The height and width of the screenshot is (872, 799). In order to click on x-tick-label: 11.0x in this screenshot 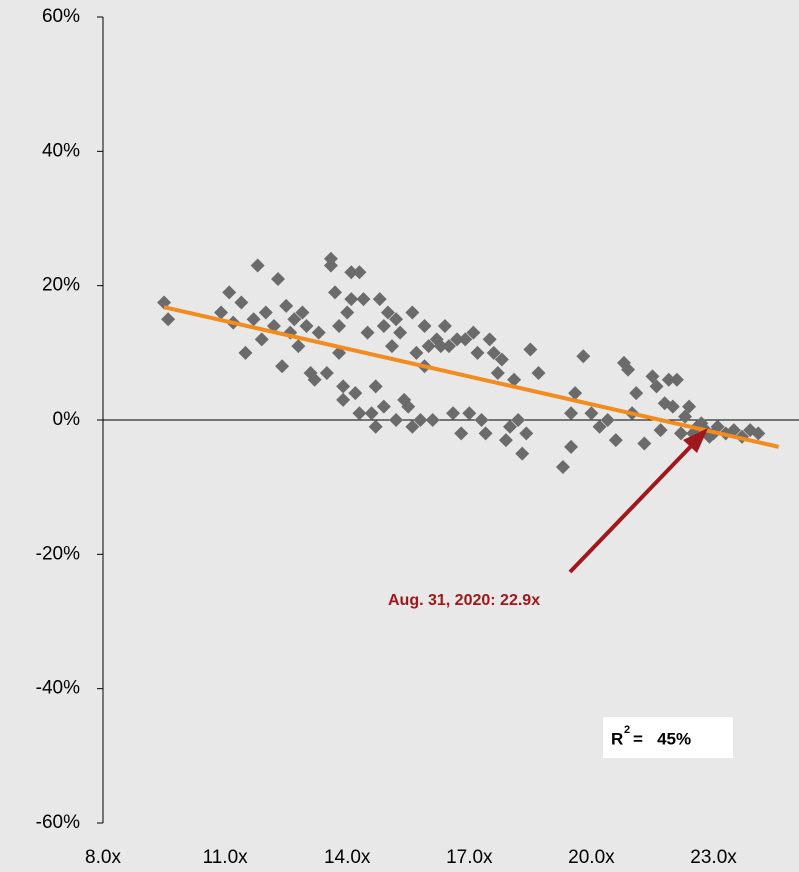, I will do `click(226, 857)`.